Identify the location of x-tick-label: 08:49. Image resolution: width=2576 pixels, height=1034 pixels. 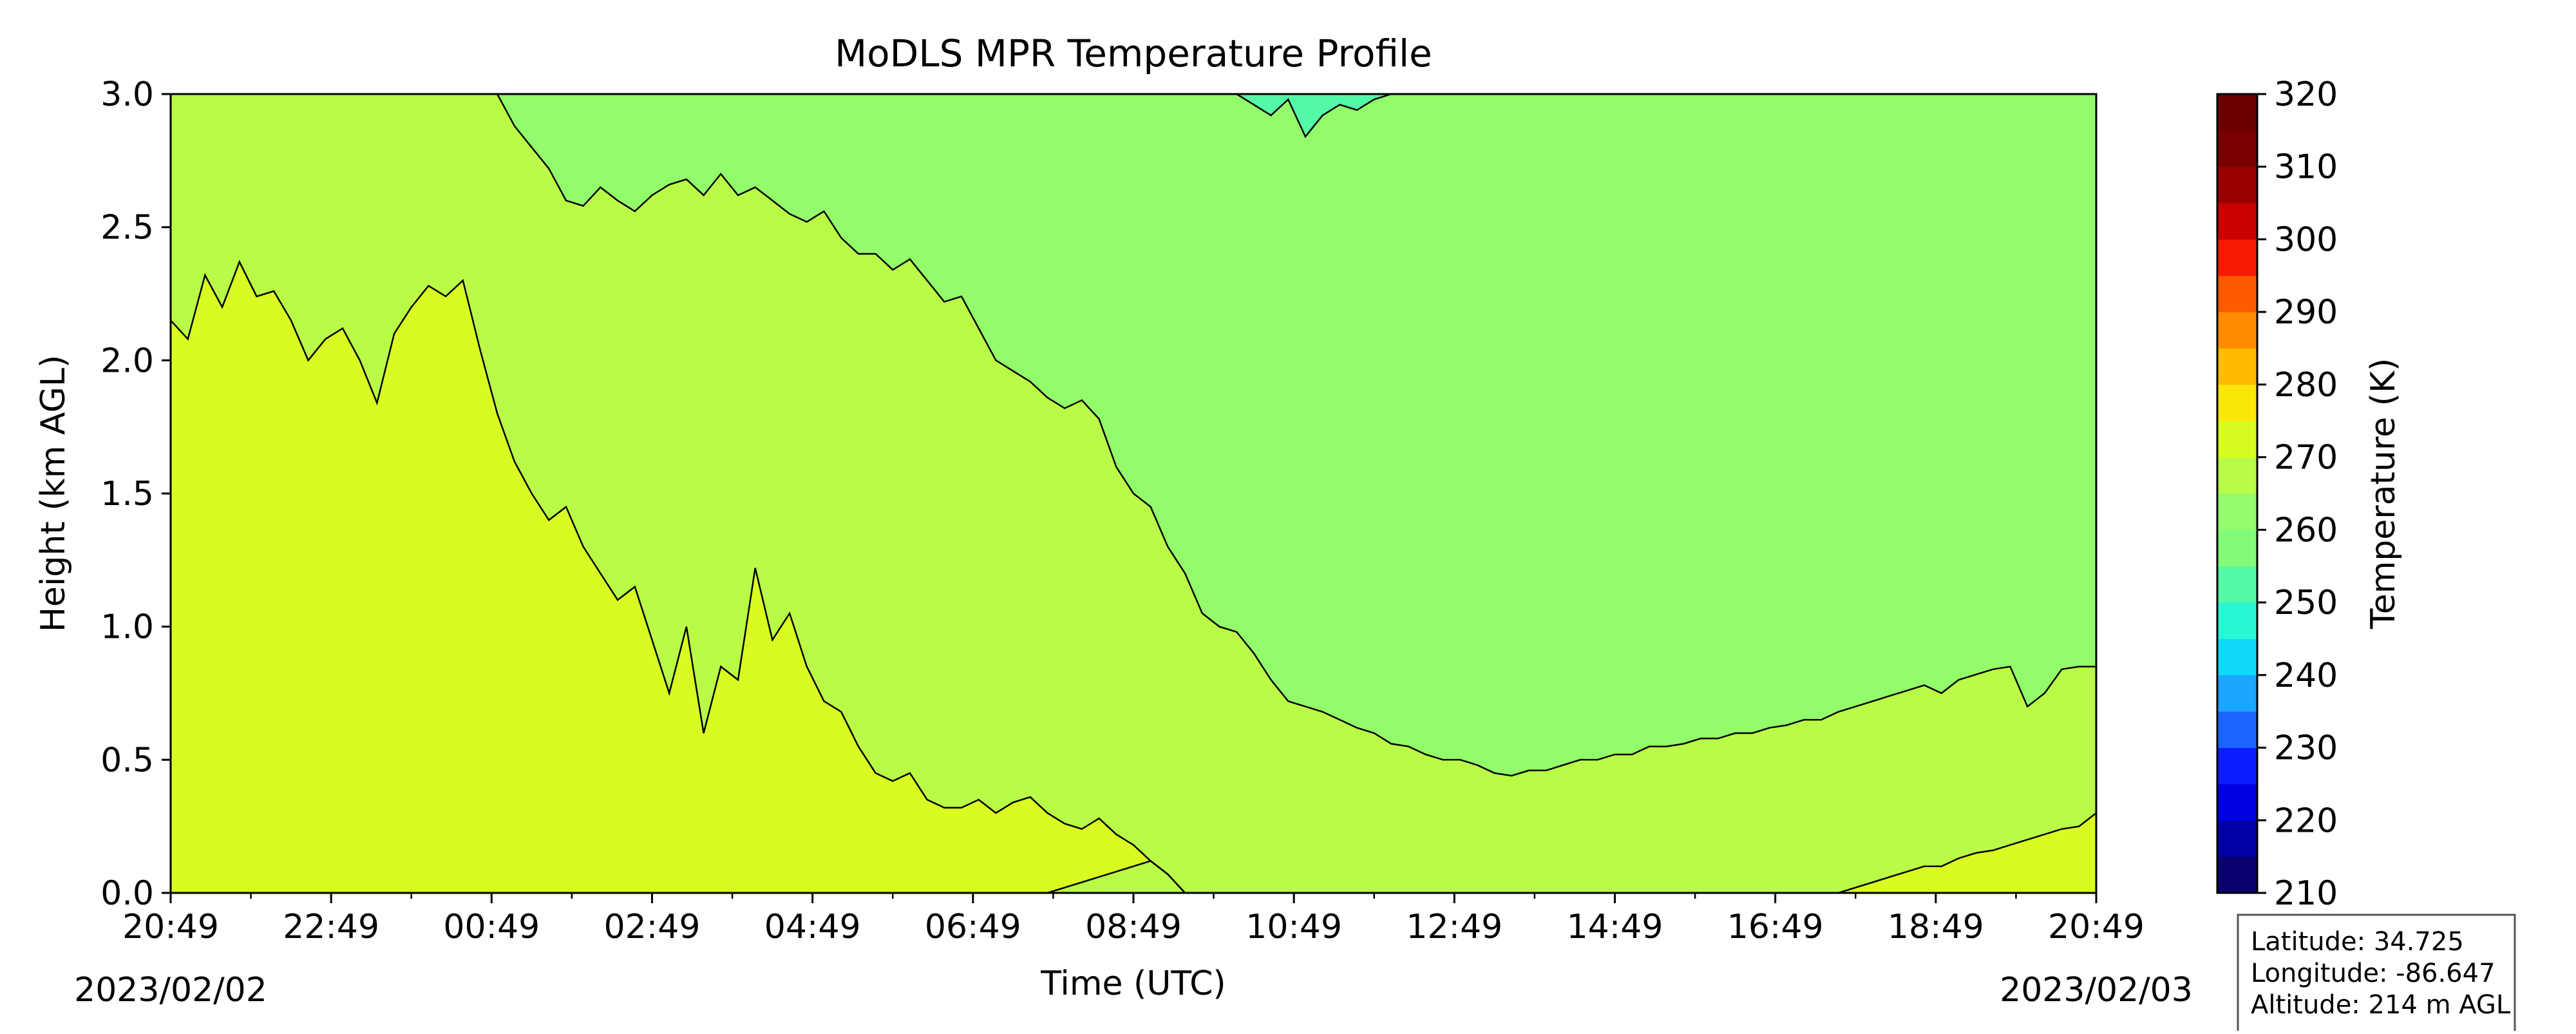
(1133, 927).